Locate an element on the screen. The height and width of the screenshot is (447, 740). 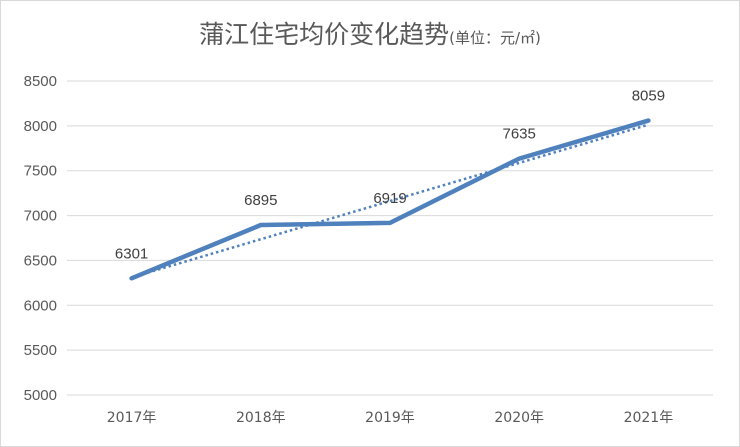
chart-title: 蒲江住宅均价变化趋势(单位：元/㎡) is located at coordinates (370, 33).